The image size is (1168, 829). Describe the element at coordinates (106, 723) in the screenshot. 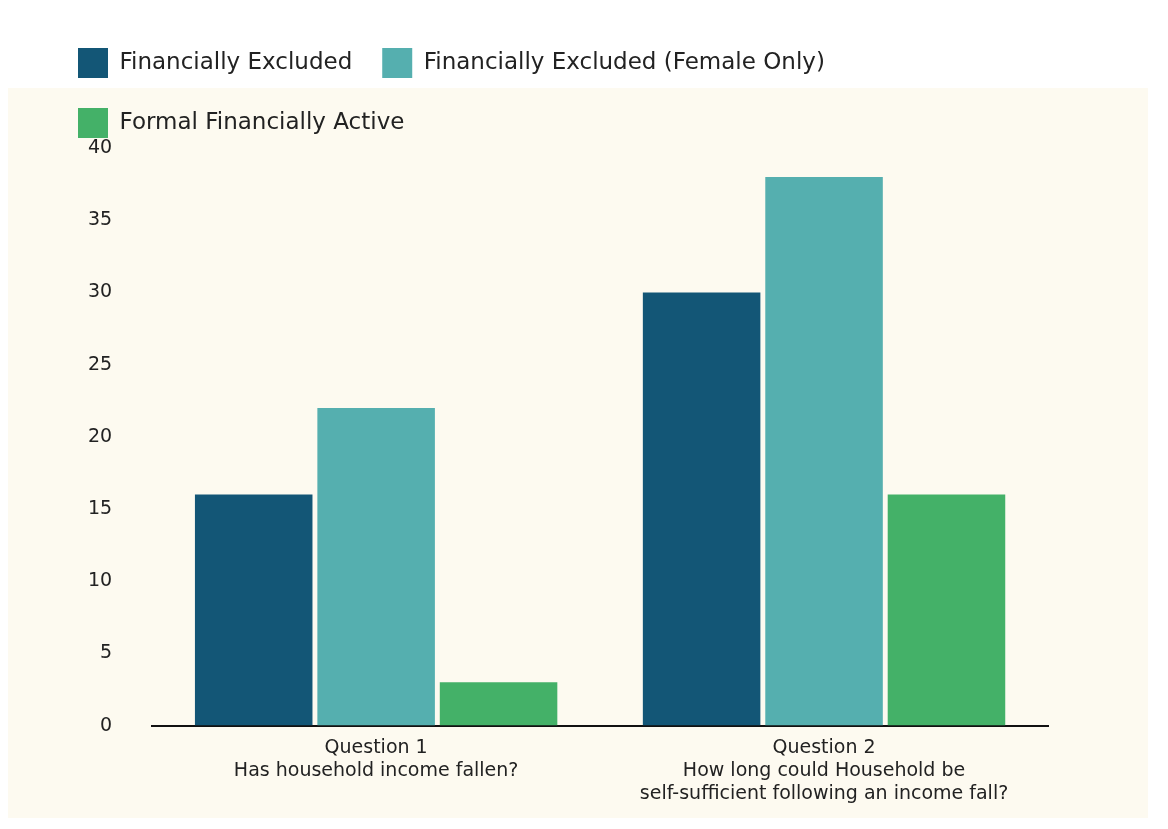

I see `y-tick-label: 0` at that location.